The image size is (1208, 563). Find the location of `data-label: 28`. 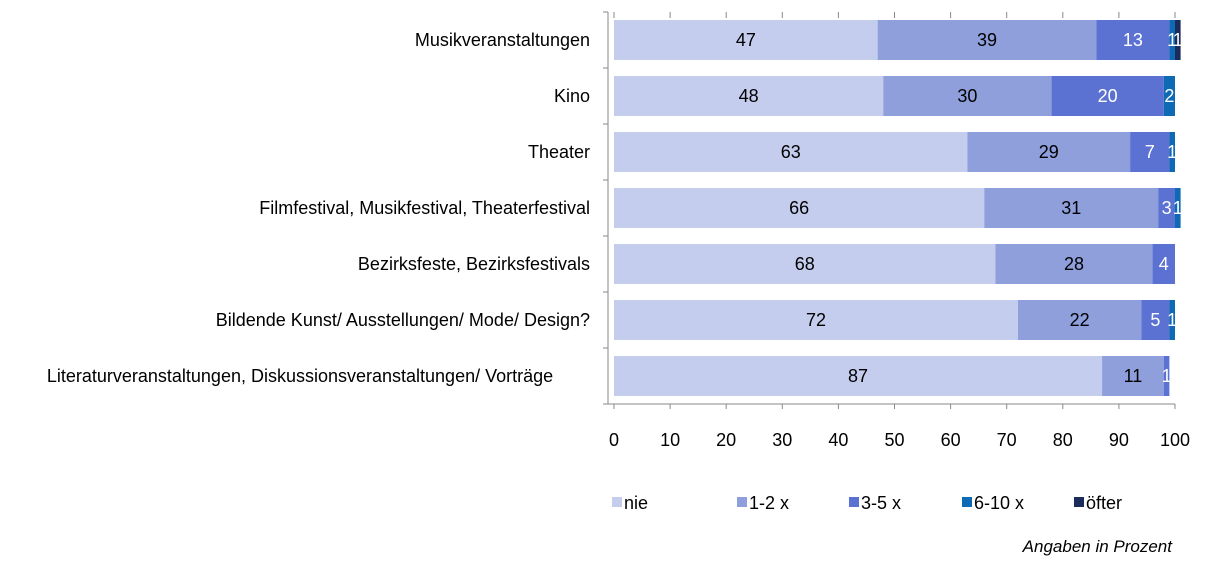

data-label: 28 is located at coordinates (1074, 264).